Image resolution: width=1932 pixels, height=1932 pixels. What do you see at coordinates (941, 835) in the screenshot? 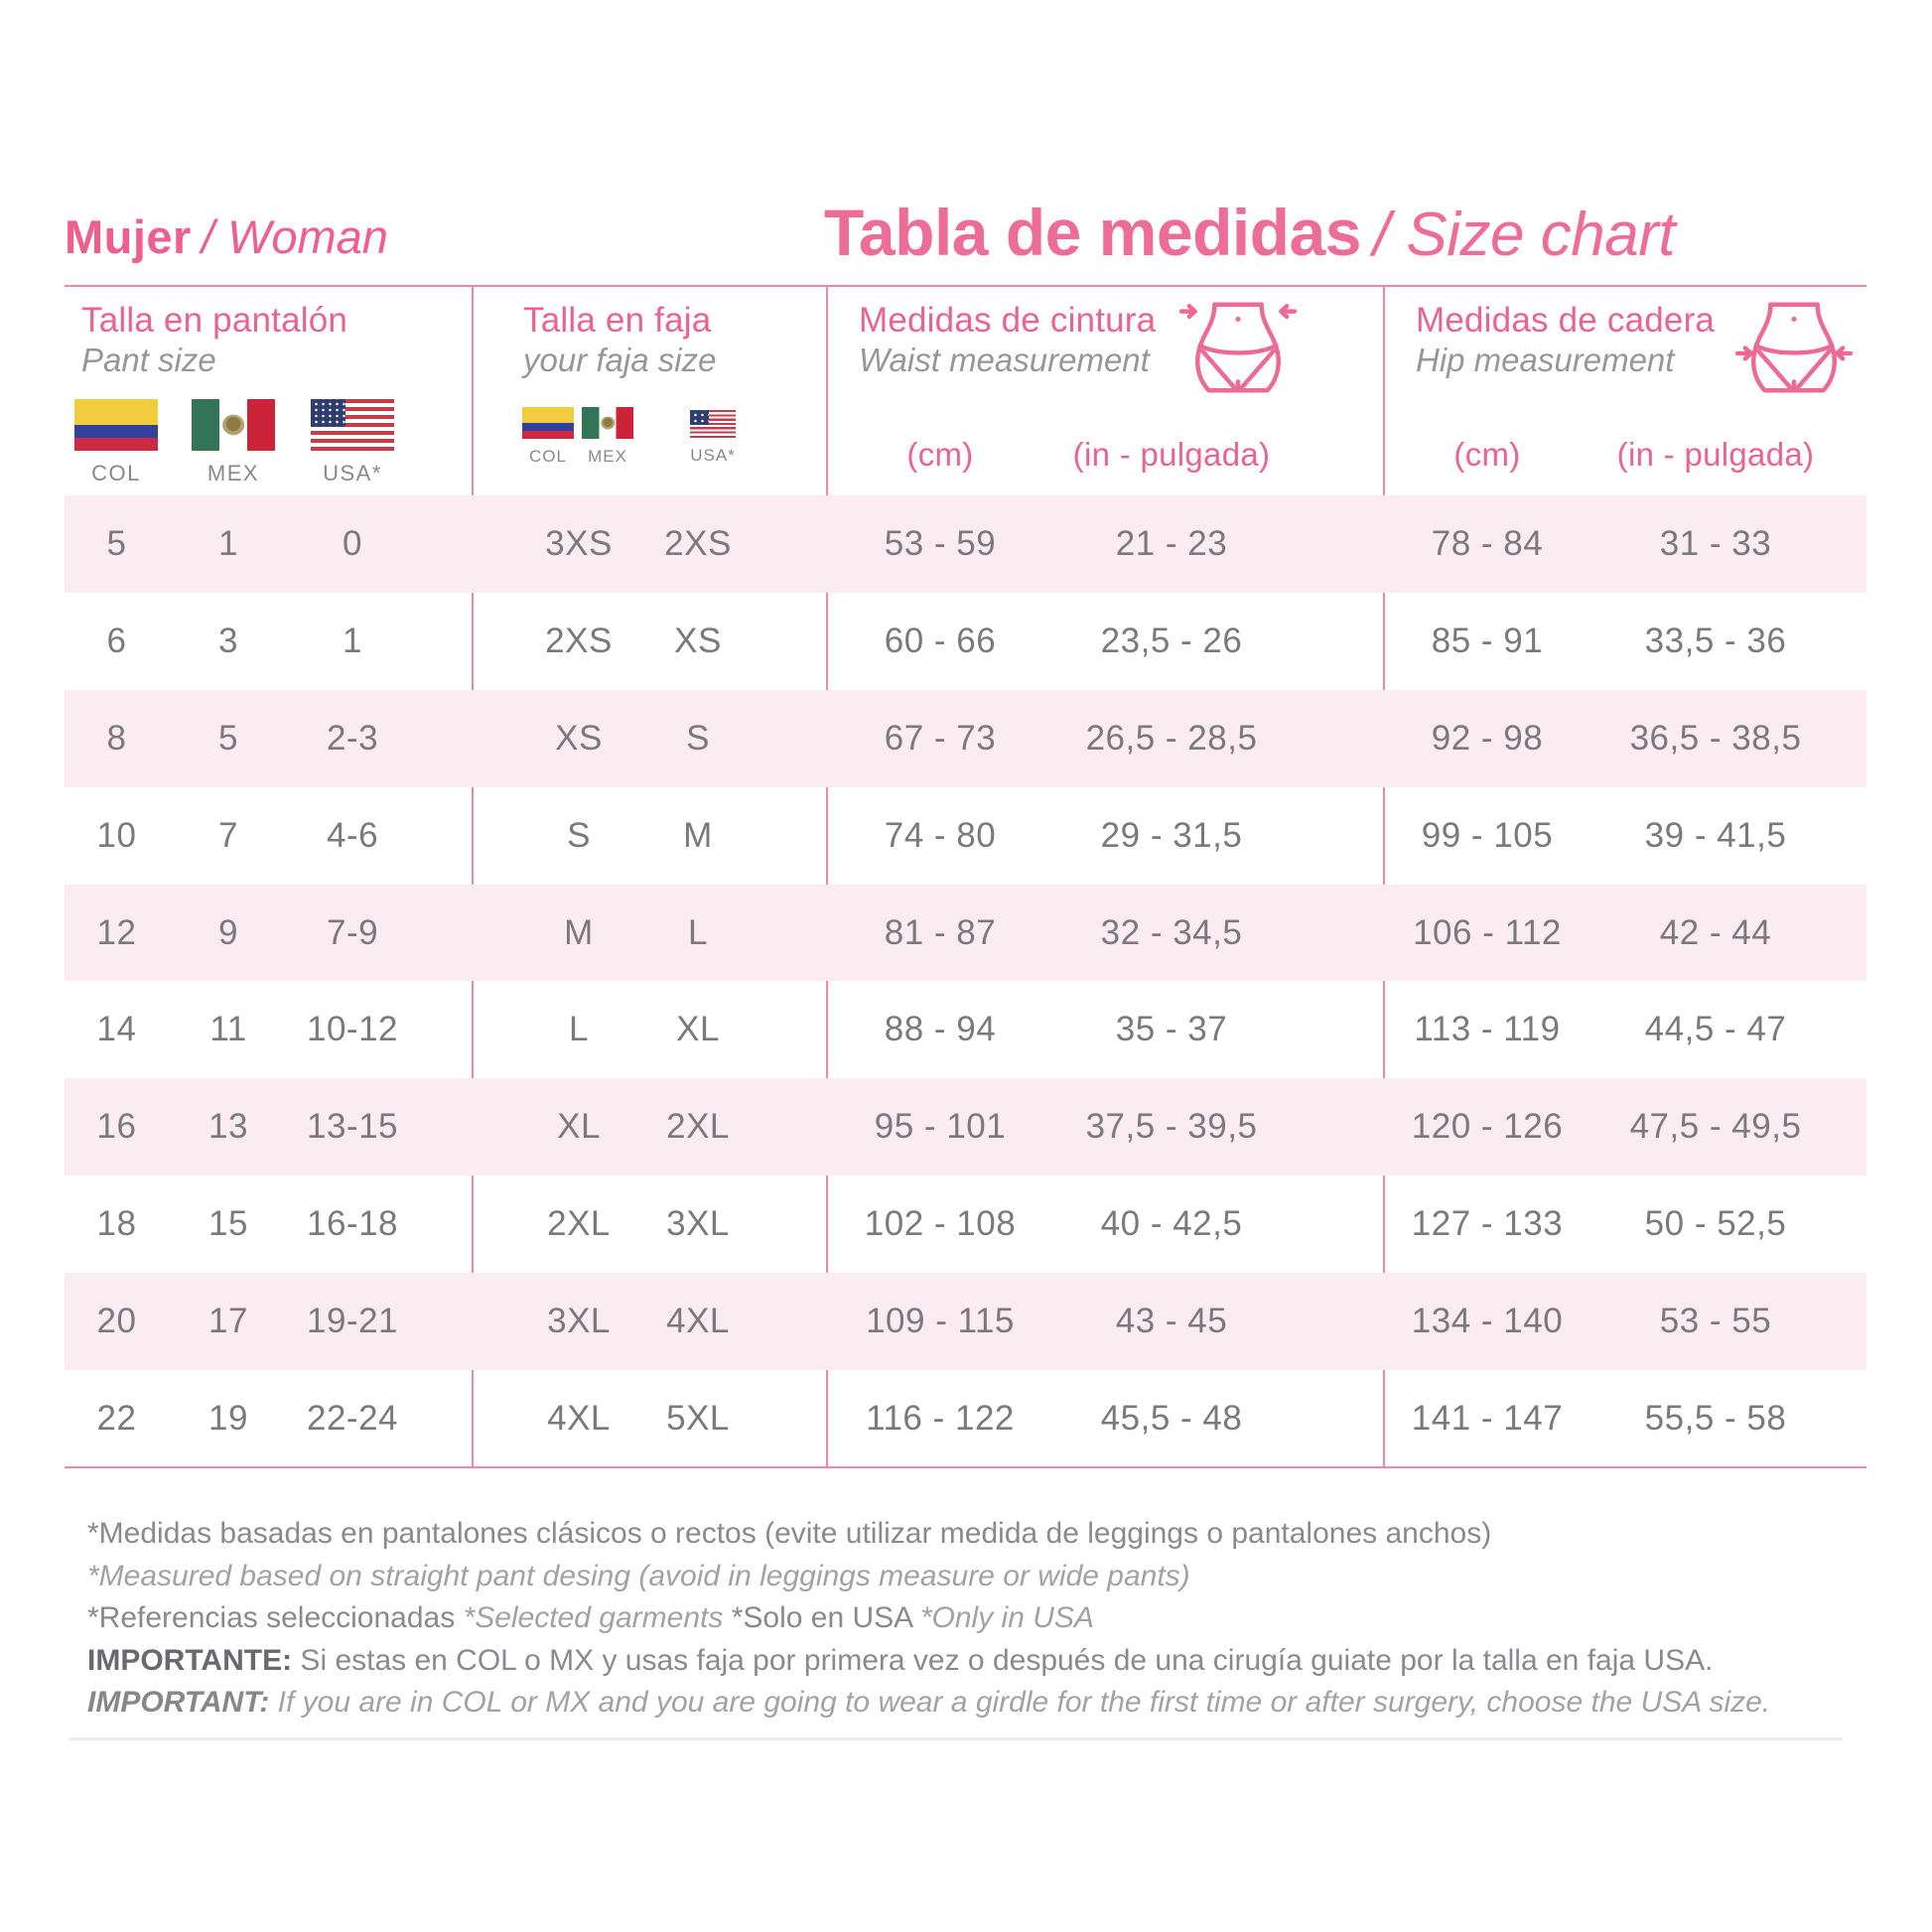
I see `size-cell: 74 - 80` at bounding box center [941, 835].